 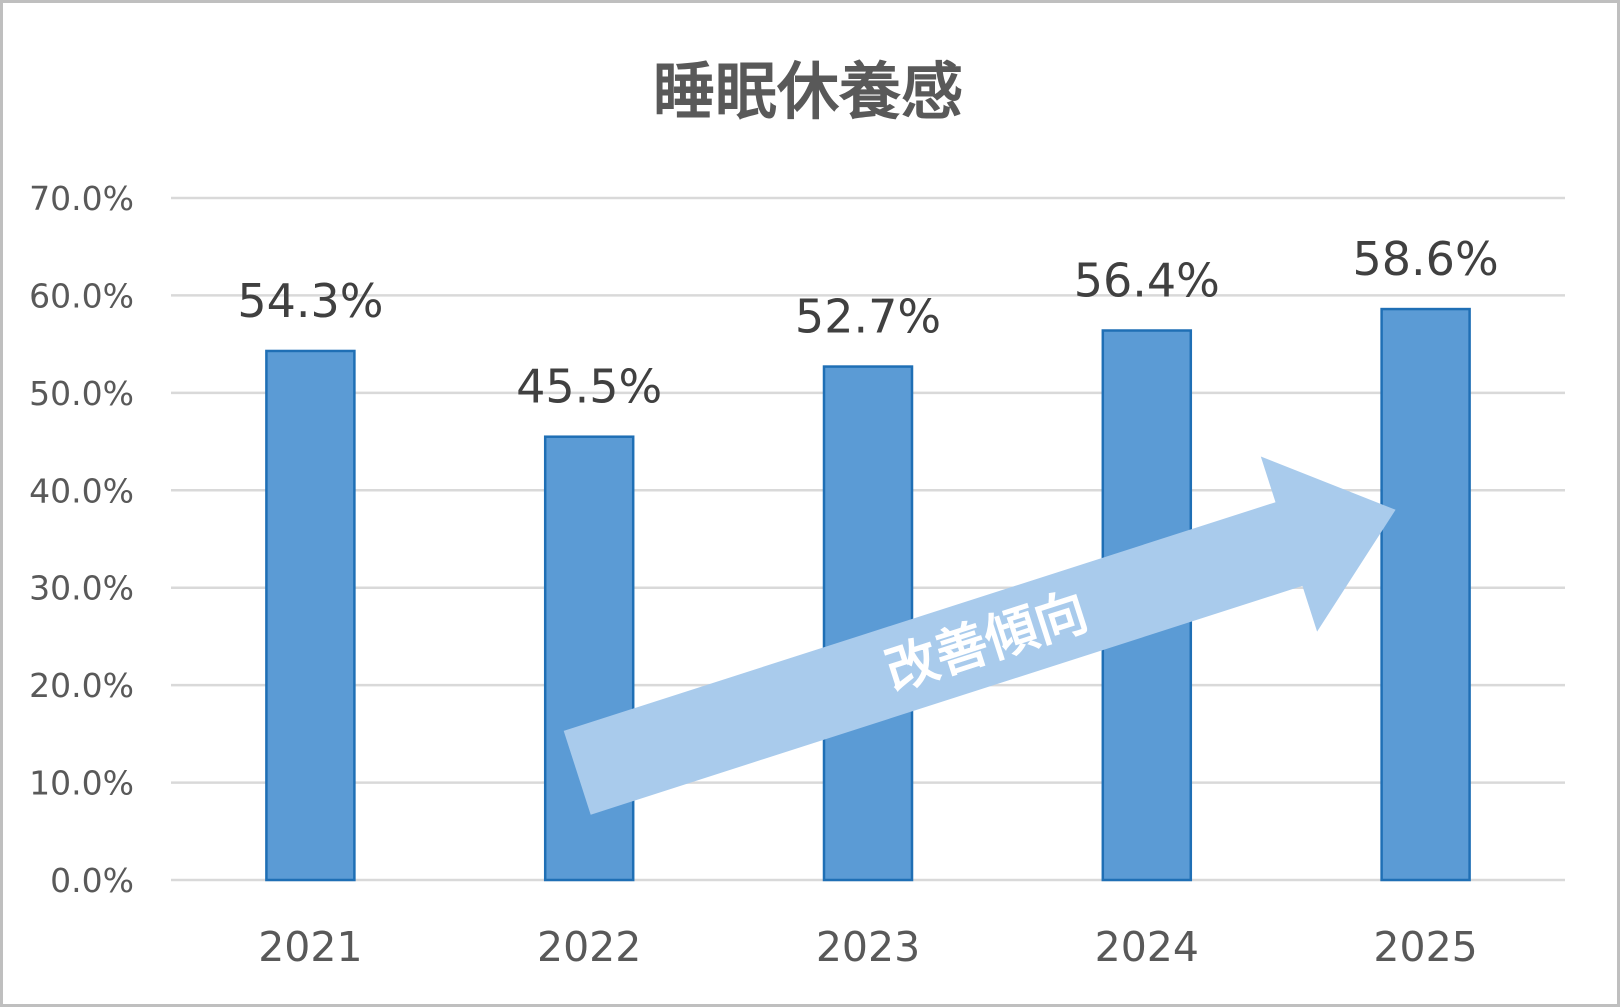 What do you see at coordinates (589, 947) in the screenshot?
I see `x-tick-label-2022: 2022` at bounding box center [589, 947].